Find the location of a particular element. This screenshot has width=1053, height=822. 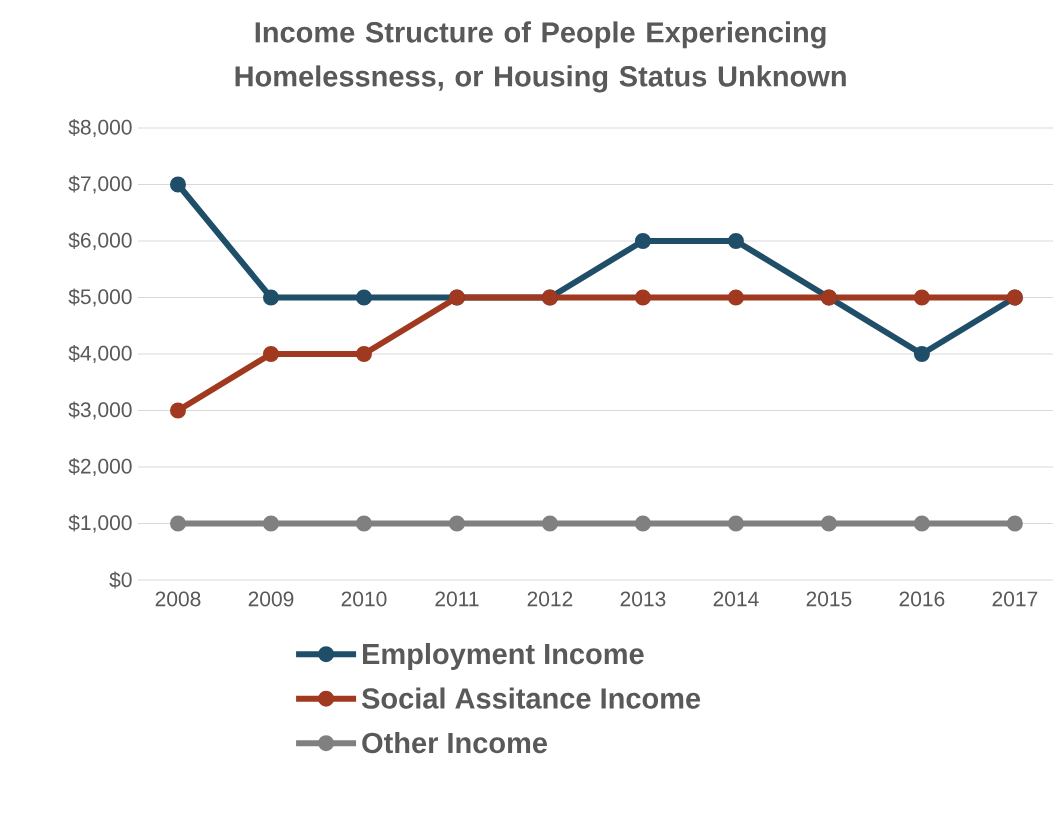

legend-label: Social Assitance Income is located at coordinates (531, 698).